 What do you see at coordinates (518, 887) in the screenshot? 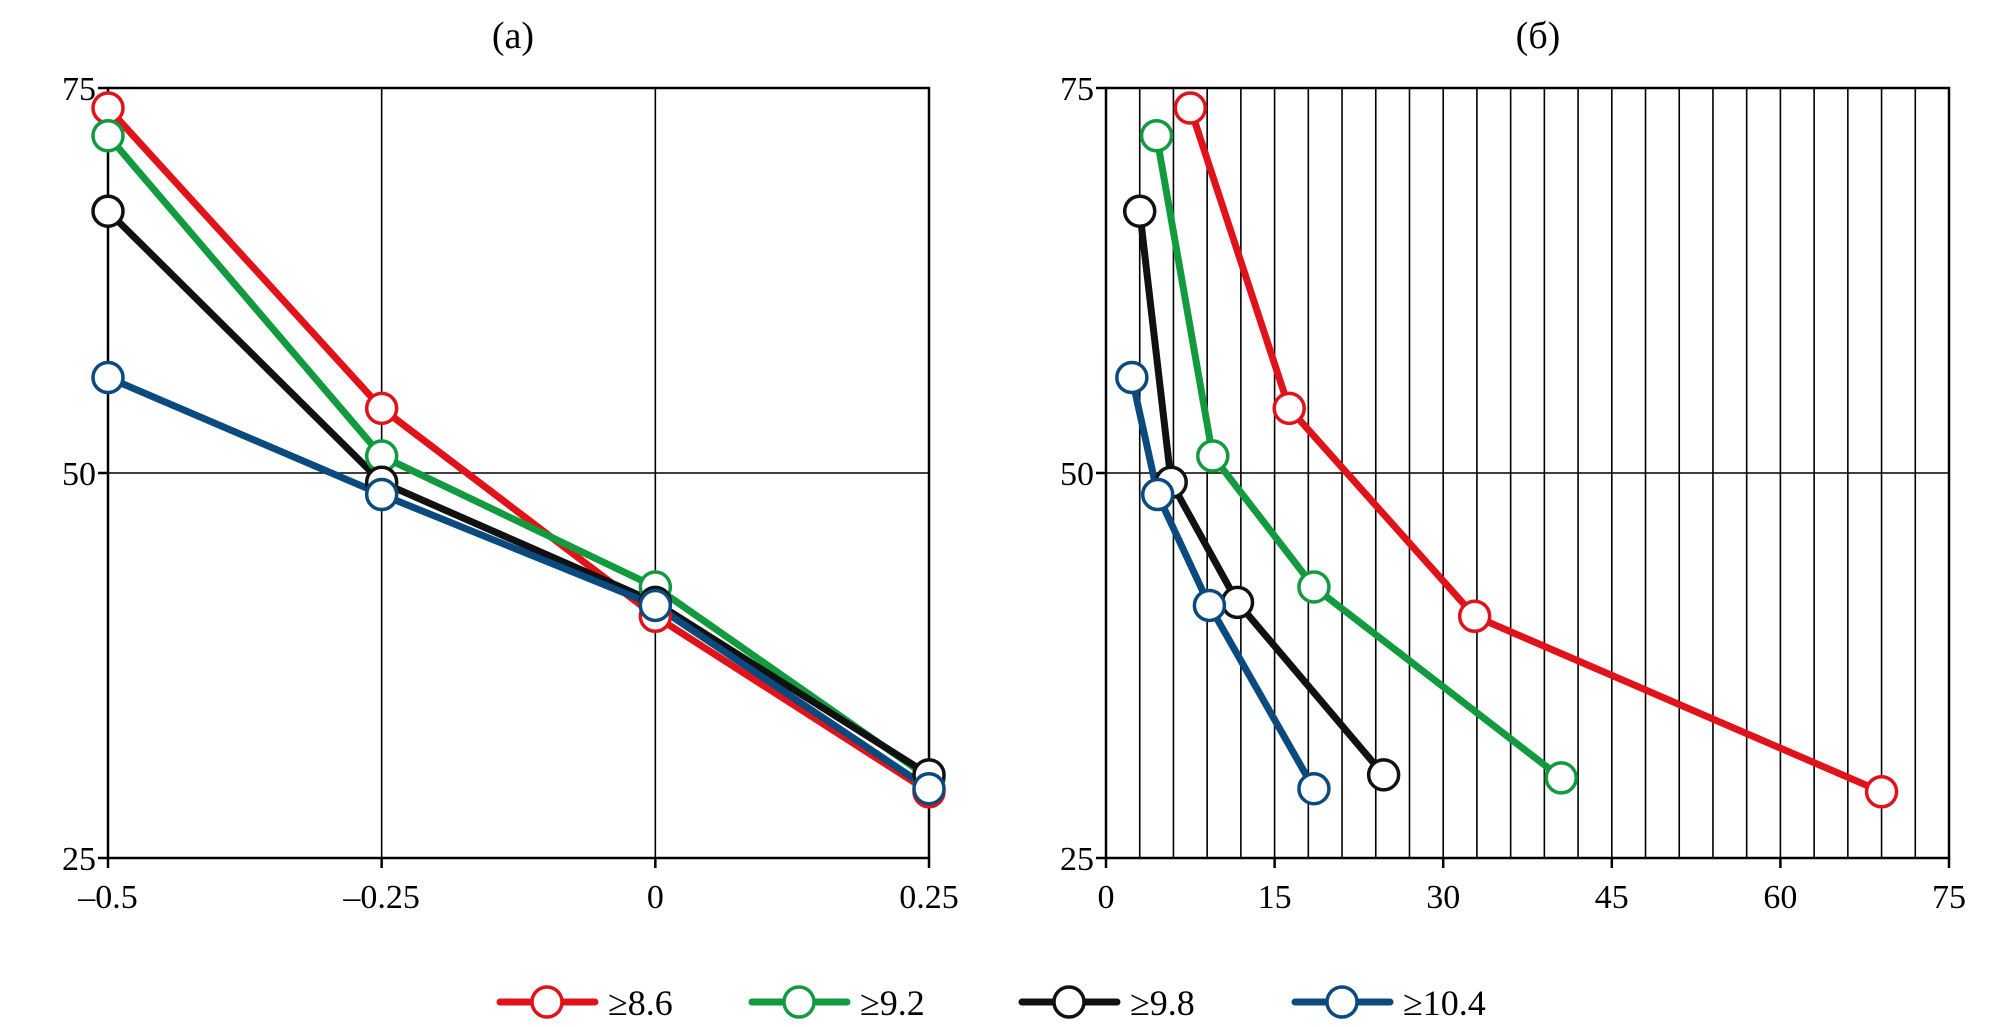
I see `x-axis-a: –0.5 –0.25 0 0.25` at bounding box center [518, 887].